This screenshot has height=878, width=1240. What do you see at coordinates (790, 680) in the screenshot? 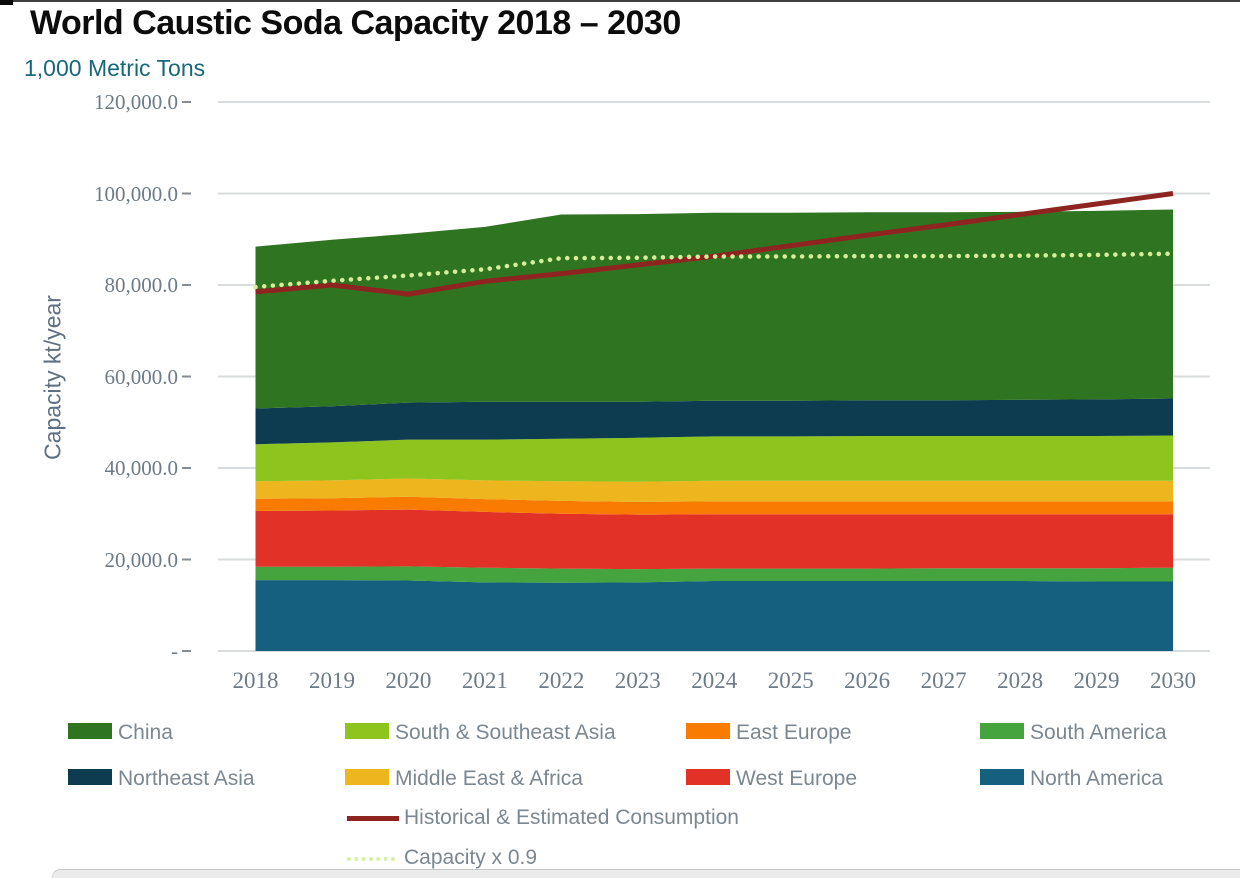
I see `x-tick-label: 2025` at bounding box center [790, 680].